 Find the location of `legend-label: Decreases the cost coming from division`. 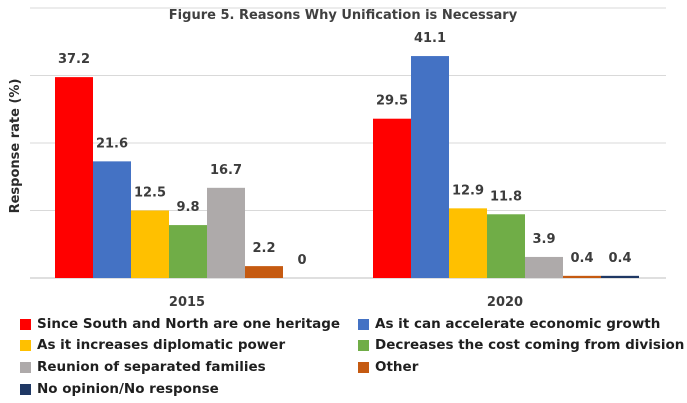

legend-label: Decreases the cost coming from division is located at coordinates (530, 345).